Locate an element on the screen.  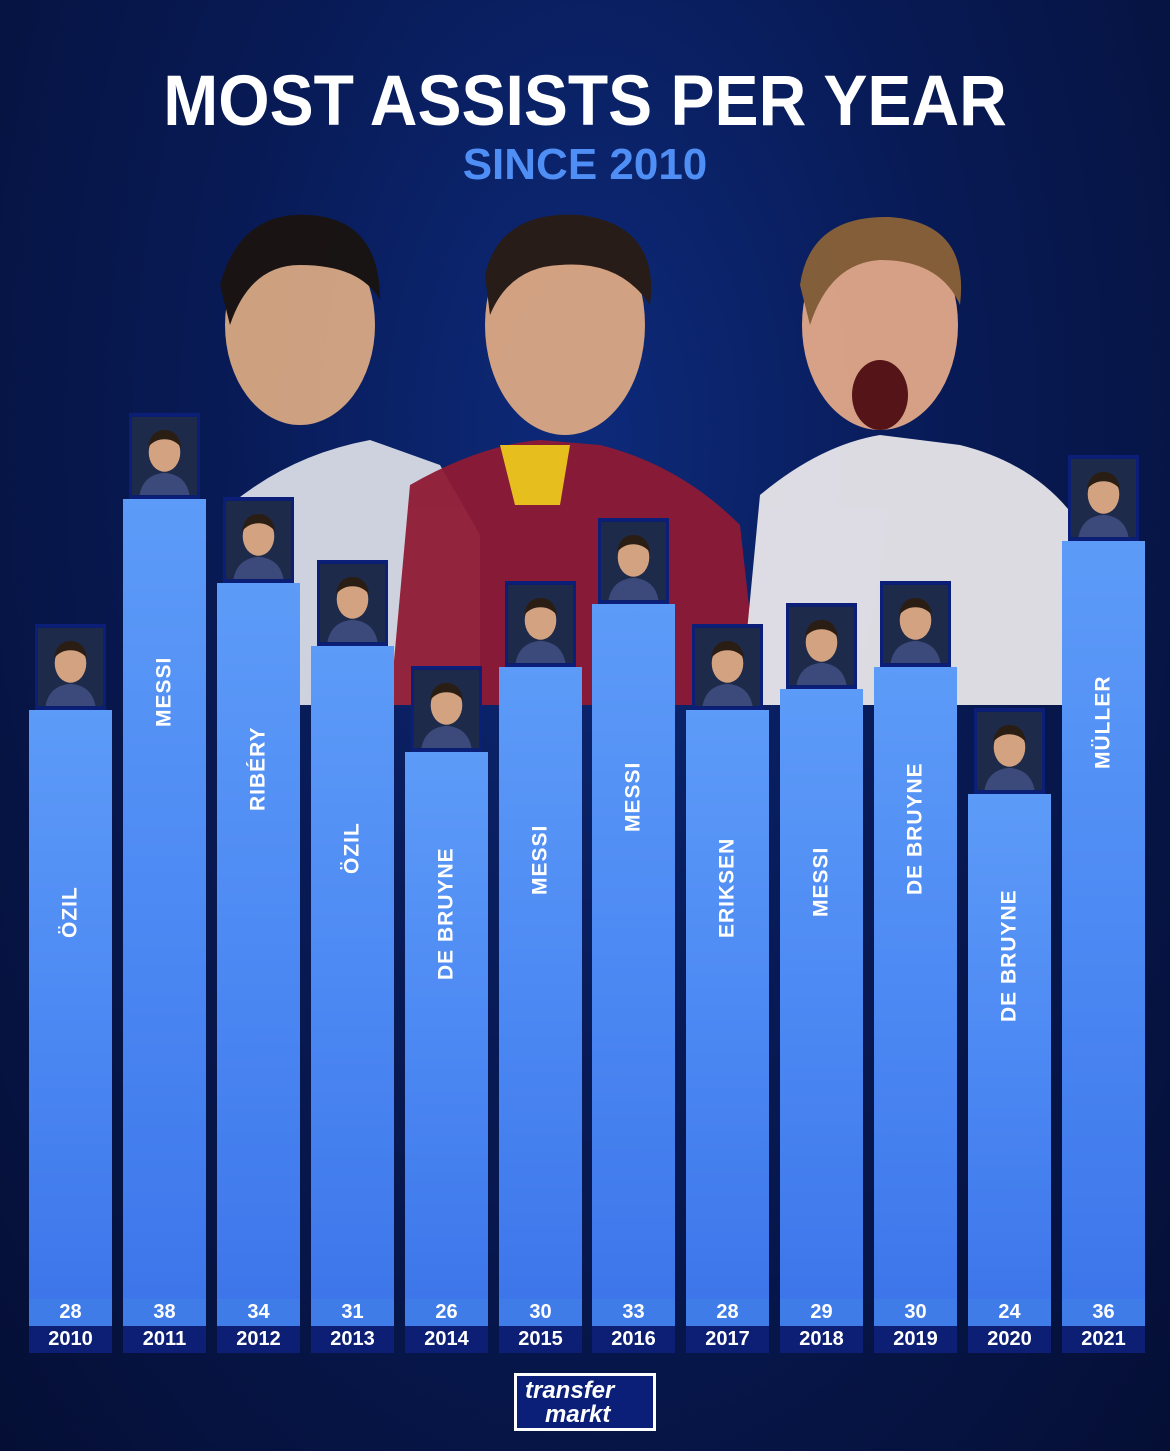
year-tick-label: 2013 is located at coordinates (352, 1339).